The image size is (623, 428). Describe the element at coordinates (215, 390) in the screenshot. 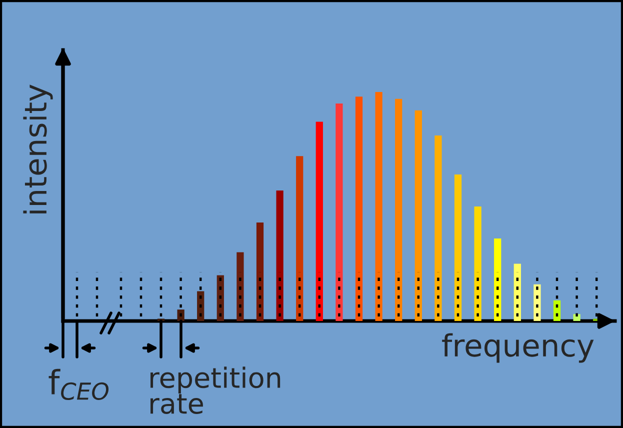

I see `text: repetition rate` at that location.